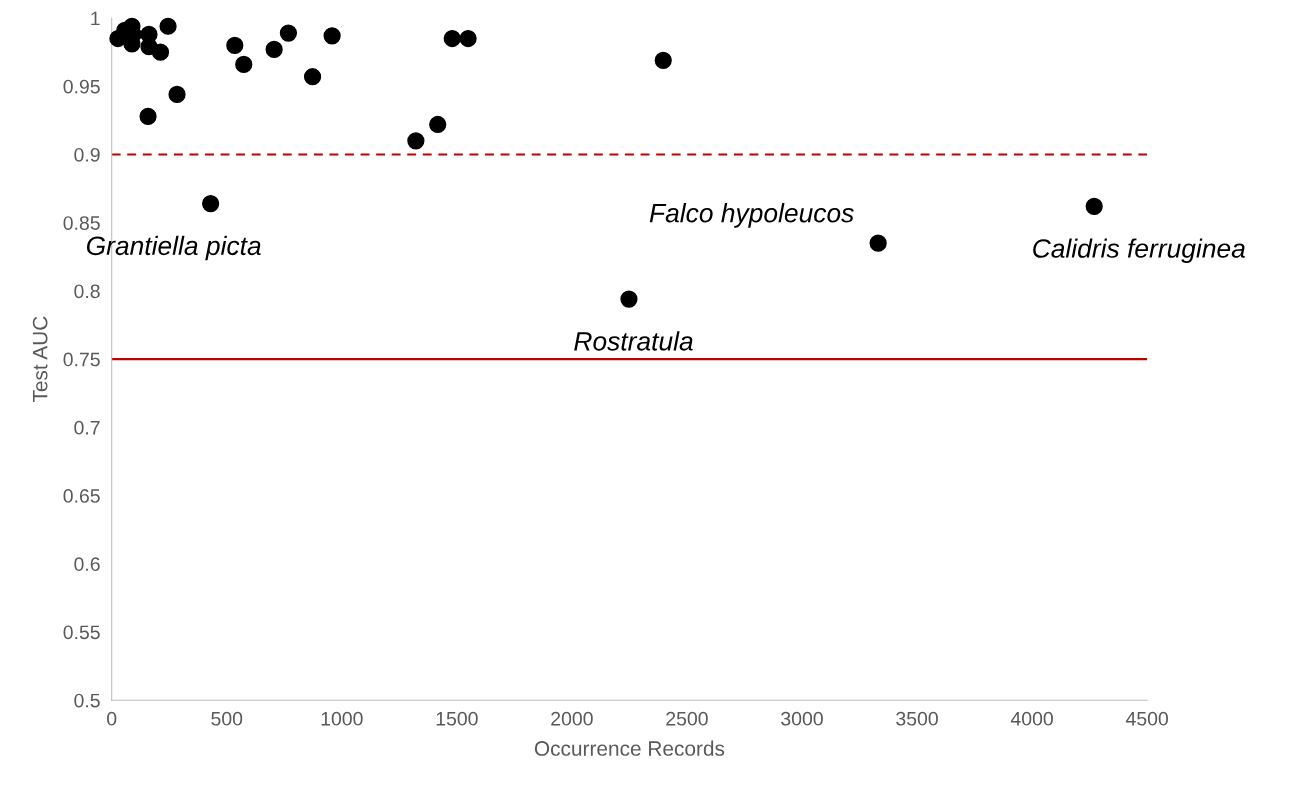  I want to click on y-axis-title: Test AUC, so click(40, 359).